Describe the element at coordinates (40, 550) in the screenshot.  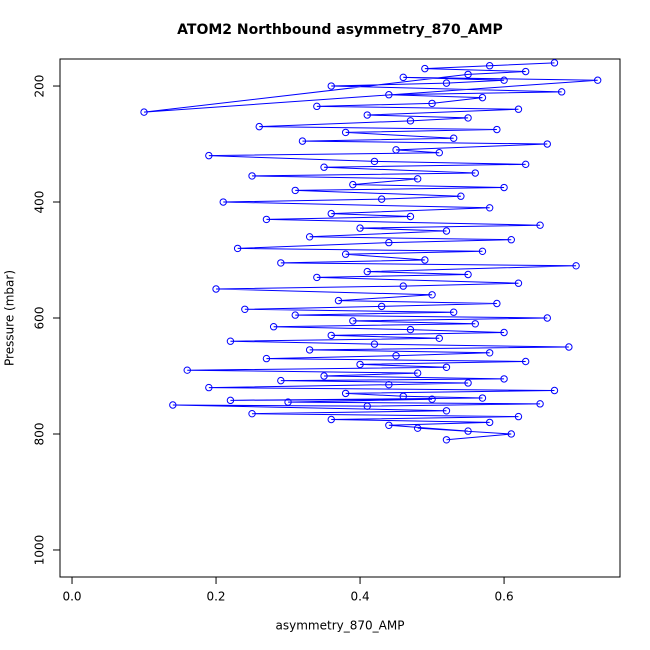
I see `y-tick-label: 1000` at that location.